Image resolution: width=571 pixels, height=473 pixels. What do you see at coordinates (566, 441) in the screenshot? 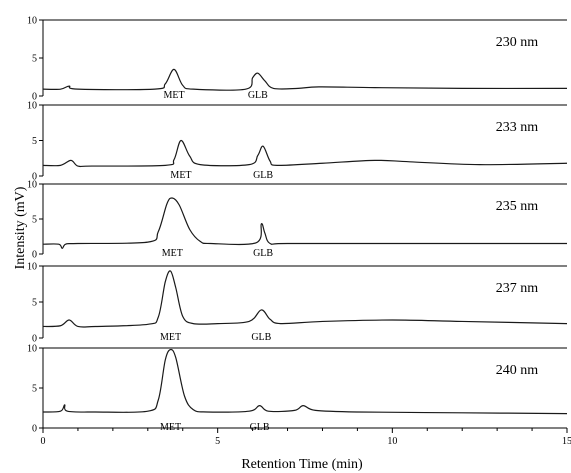
I see `x-tick-label: 15` at bounding box center [566, 441].